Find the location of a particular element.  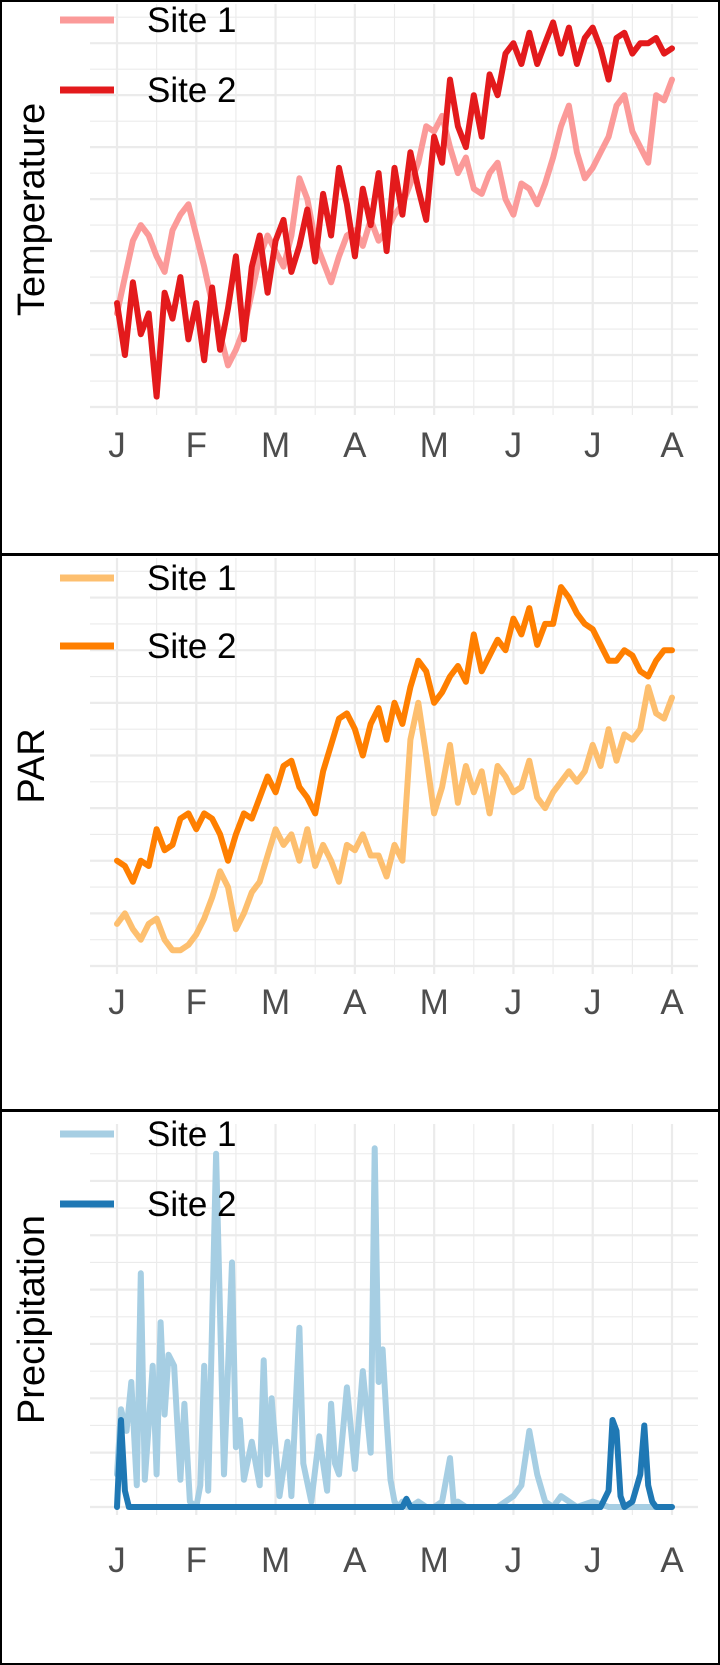

y-axis-label: Temperature is located at coordinates (32, 209).